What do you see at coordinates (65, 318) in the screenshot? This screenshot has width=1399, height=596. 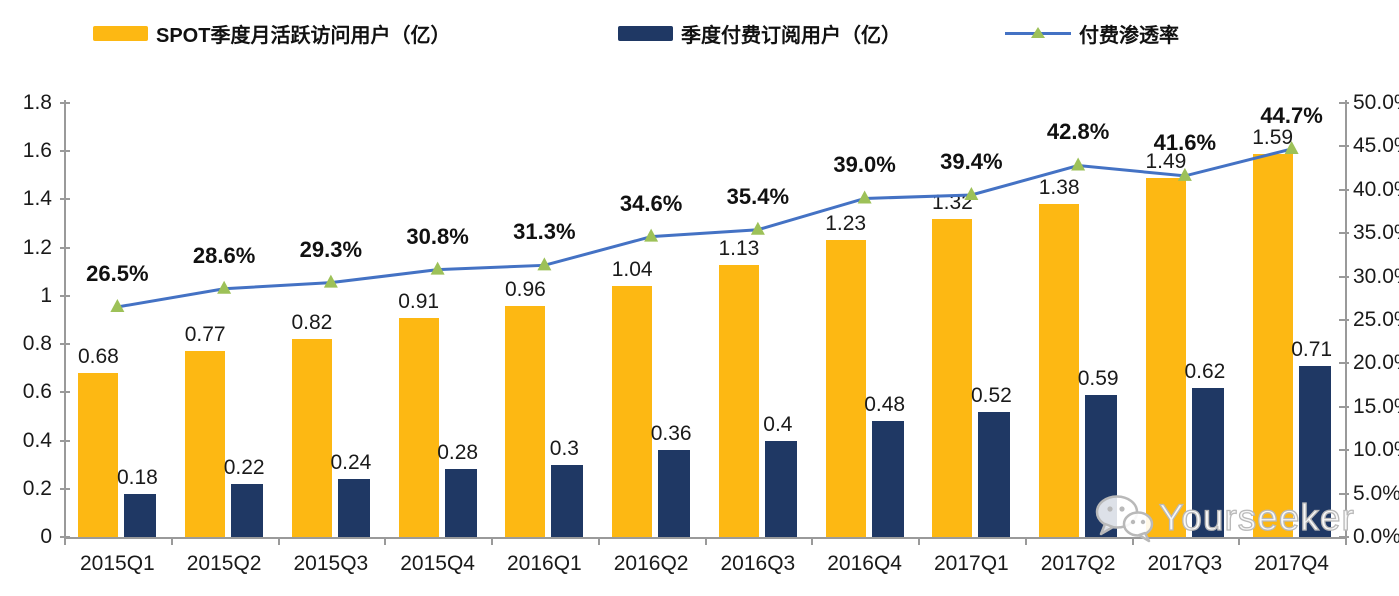 I see `y-axis-left` at bounding box center [65, 318].